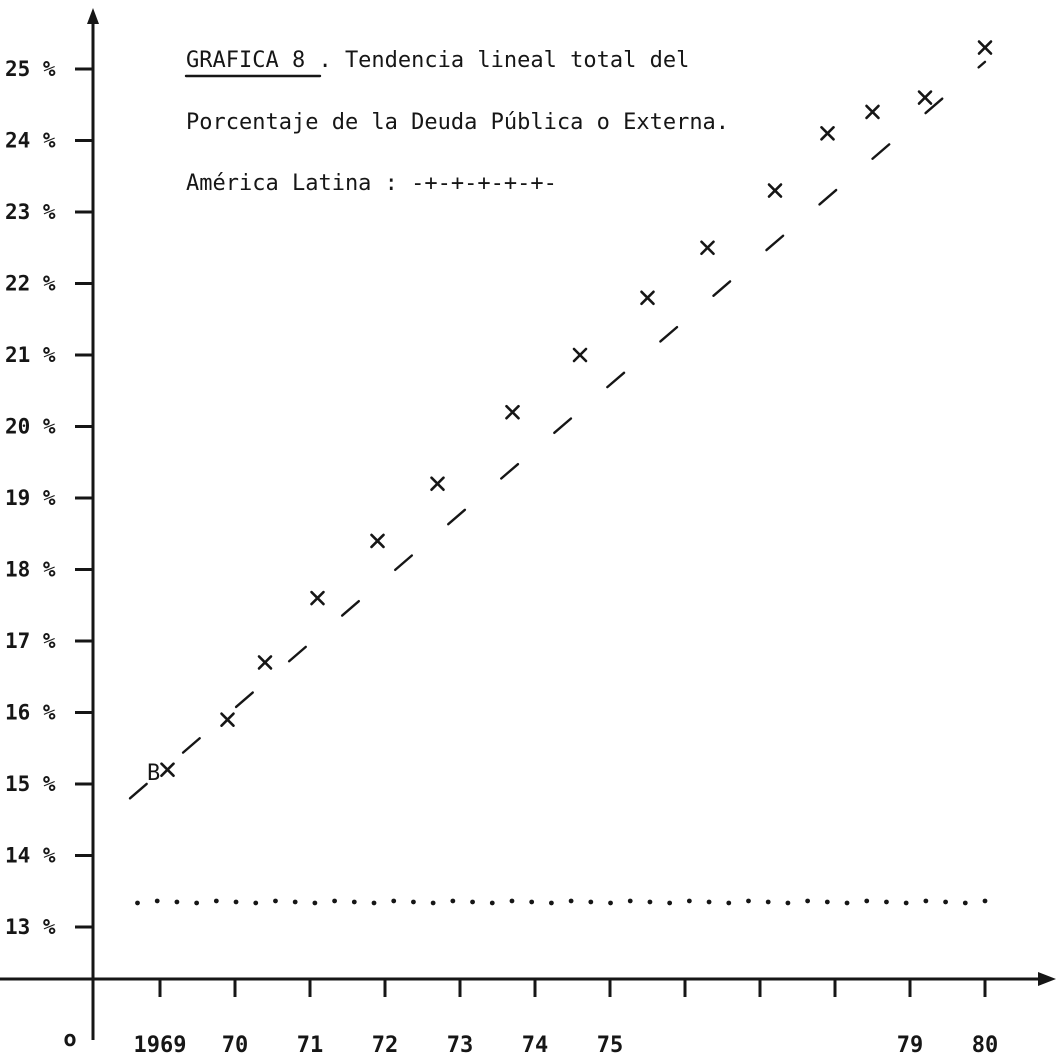 This screenshot has width=1060, height=1064. What do you see at coordinates (30, 713) in the screenshot?
I see `y-tick-label: 16 %` at bounding box center [30, 713].